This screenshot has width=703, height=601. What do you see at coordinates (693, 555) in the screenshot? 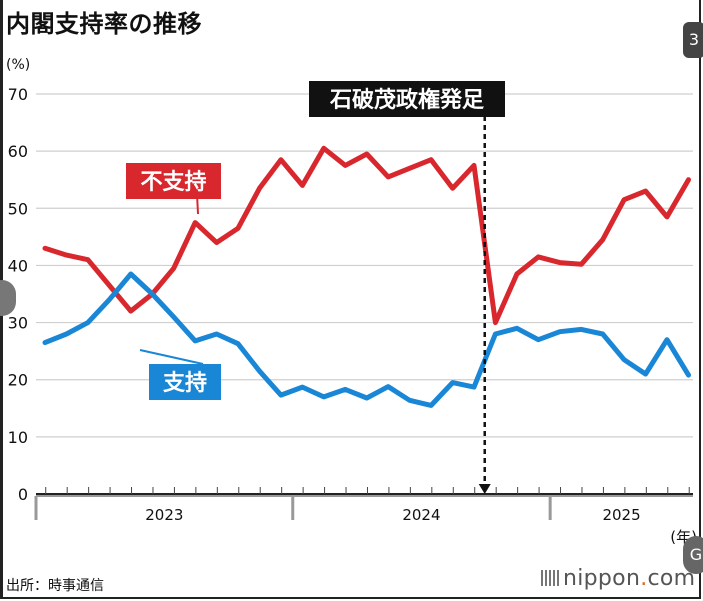
I see `next-slide-button: G` at bounding box center [693, 555].